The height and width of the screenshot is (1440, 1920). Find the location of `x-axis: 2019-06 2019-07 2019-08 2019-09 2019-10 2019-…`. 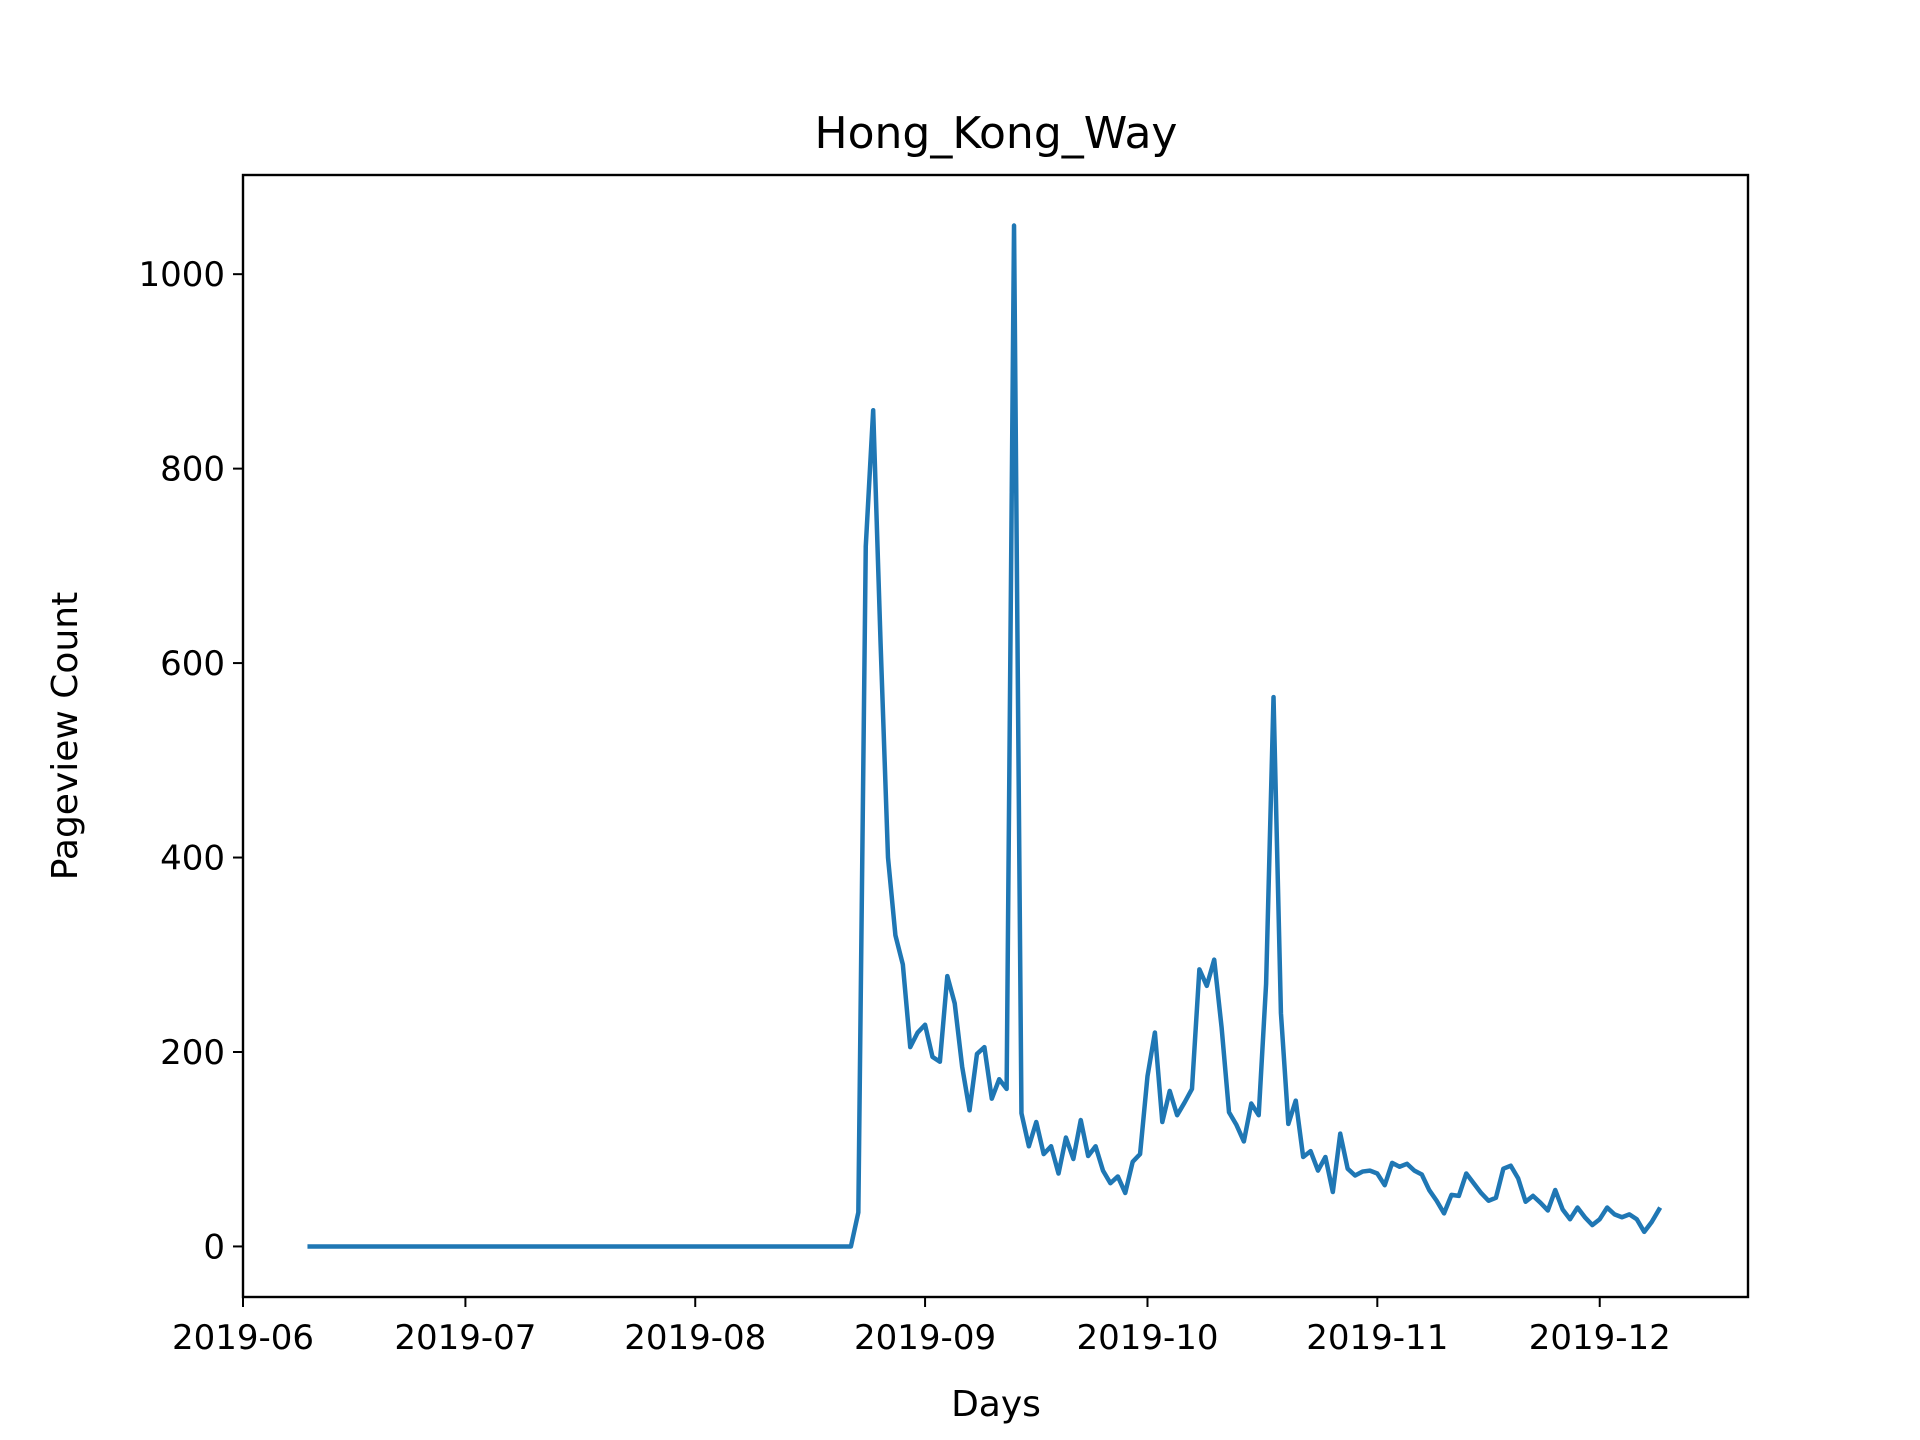

x-axis: 2019-06 2019-07 2019-08 2019-09 2019-10 2019-… is located at coordinates (921, 1327).